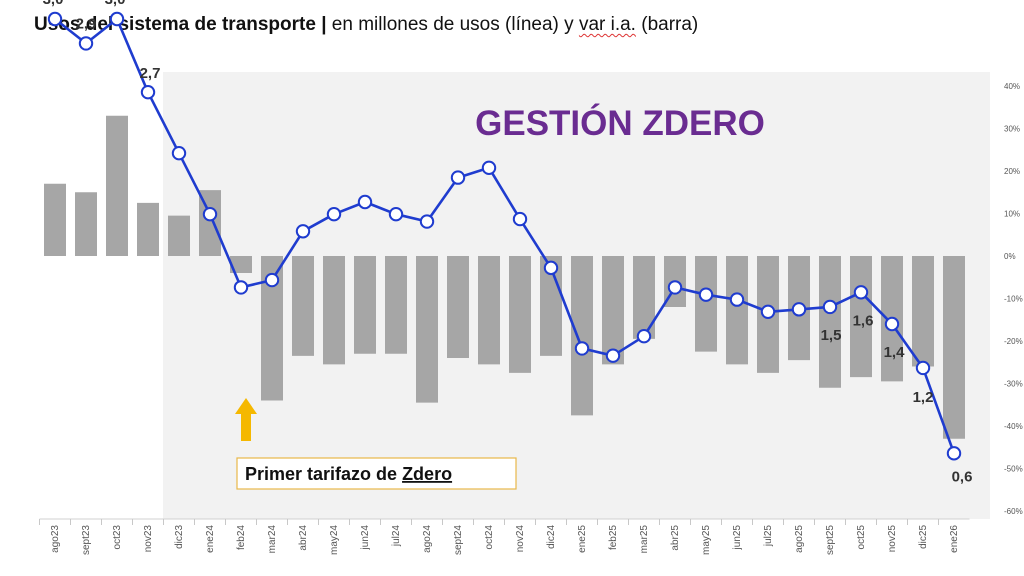  Describe the element at coordinates (644, 297) in the screenshot. I see `bar-mar25` at that location.